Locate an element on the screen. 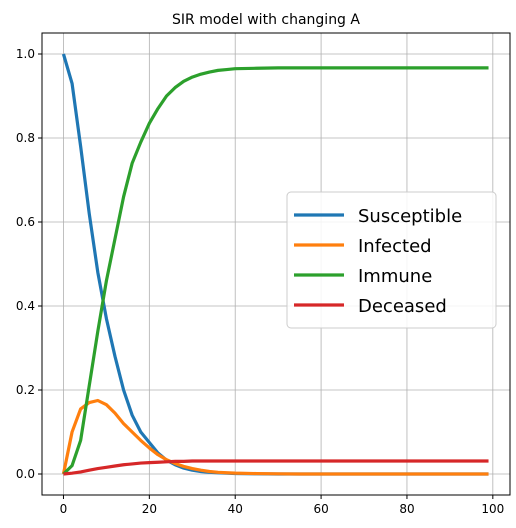 The width and height of the screenshot is (516, 528). x-tick-label: 20 is located at coordinates (149, 509).